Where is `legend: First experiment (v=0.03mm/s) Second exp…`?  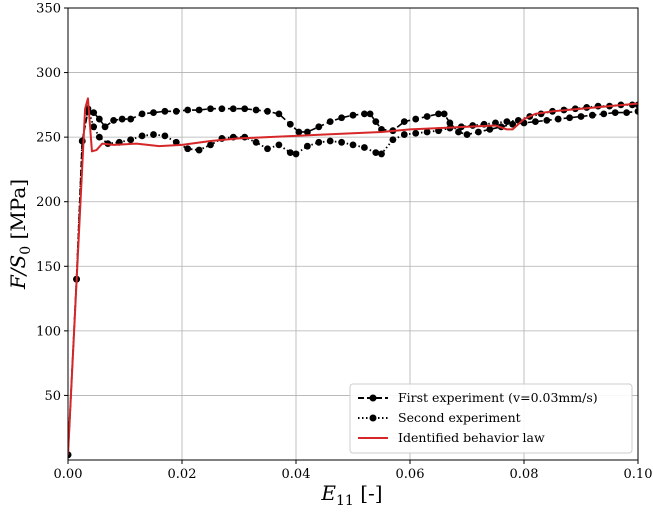
legend: First experiment (v=0.03mm/s) Second exp… is located at coordinates (491, 418).